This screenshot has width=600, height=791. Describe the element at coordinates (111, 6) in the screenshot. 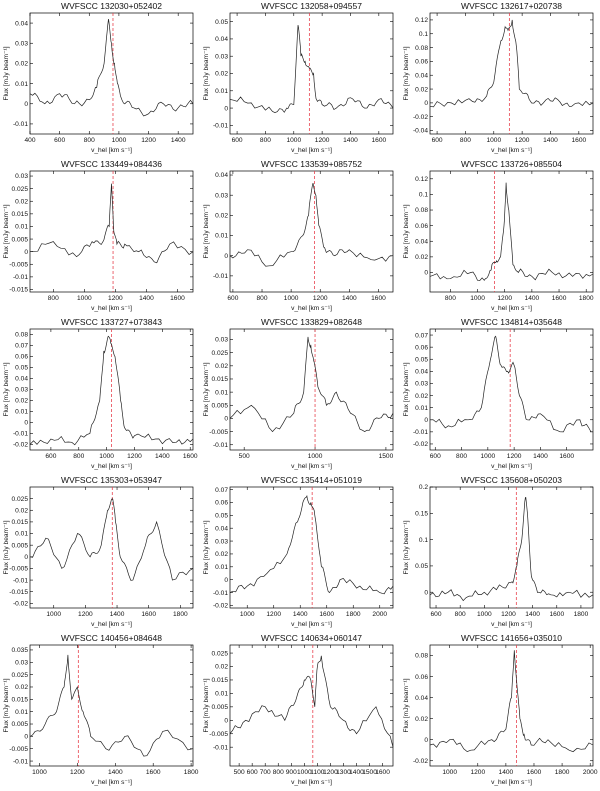

I see `panel-title: WVFSCC 132030+052402` at that location.